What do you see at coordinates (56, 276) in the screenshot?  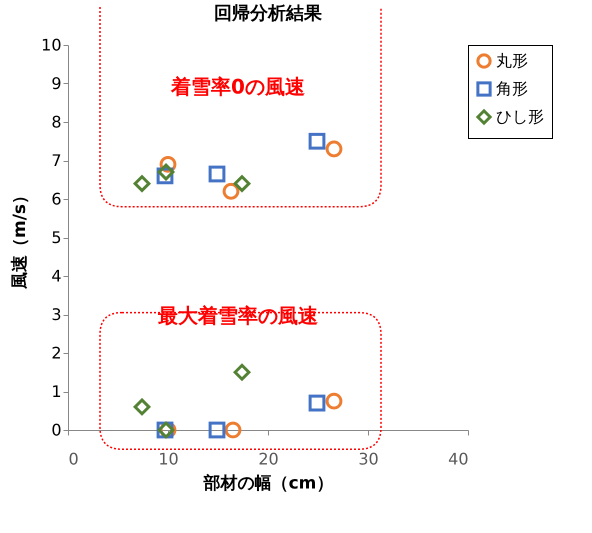 I see `y-tick-label: 4` at bounding box center [56, 276].